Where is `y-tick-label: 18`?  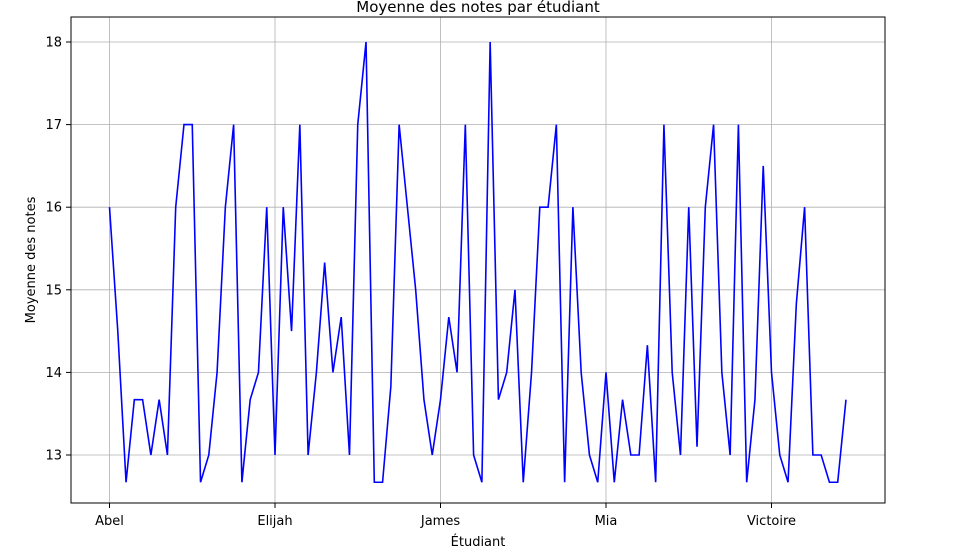 y-tick-label: 18 is located at coordinates (53, 43).